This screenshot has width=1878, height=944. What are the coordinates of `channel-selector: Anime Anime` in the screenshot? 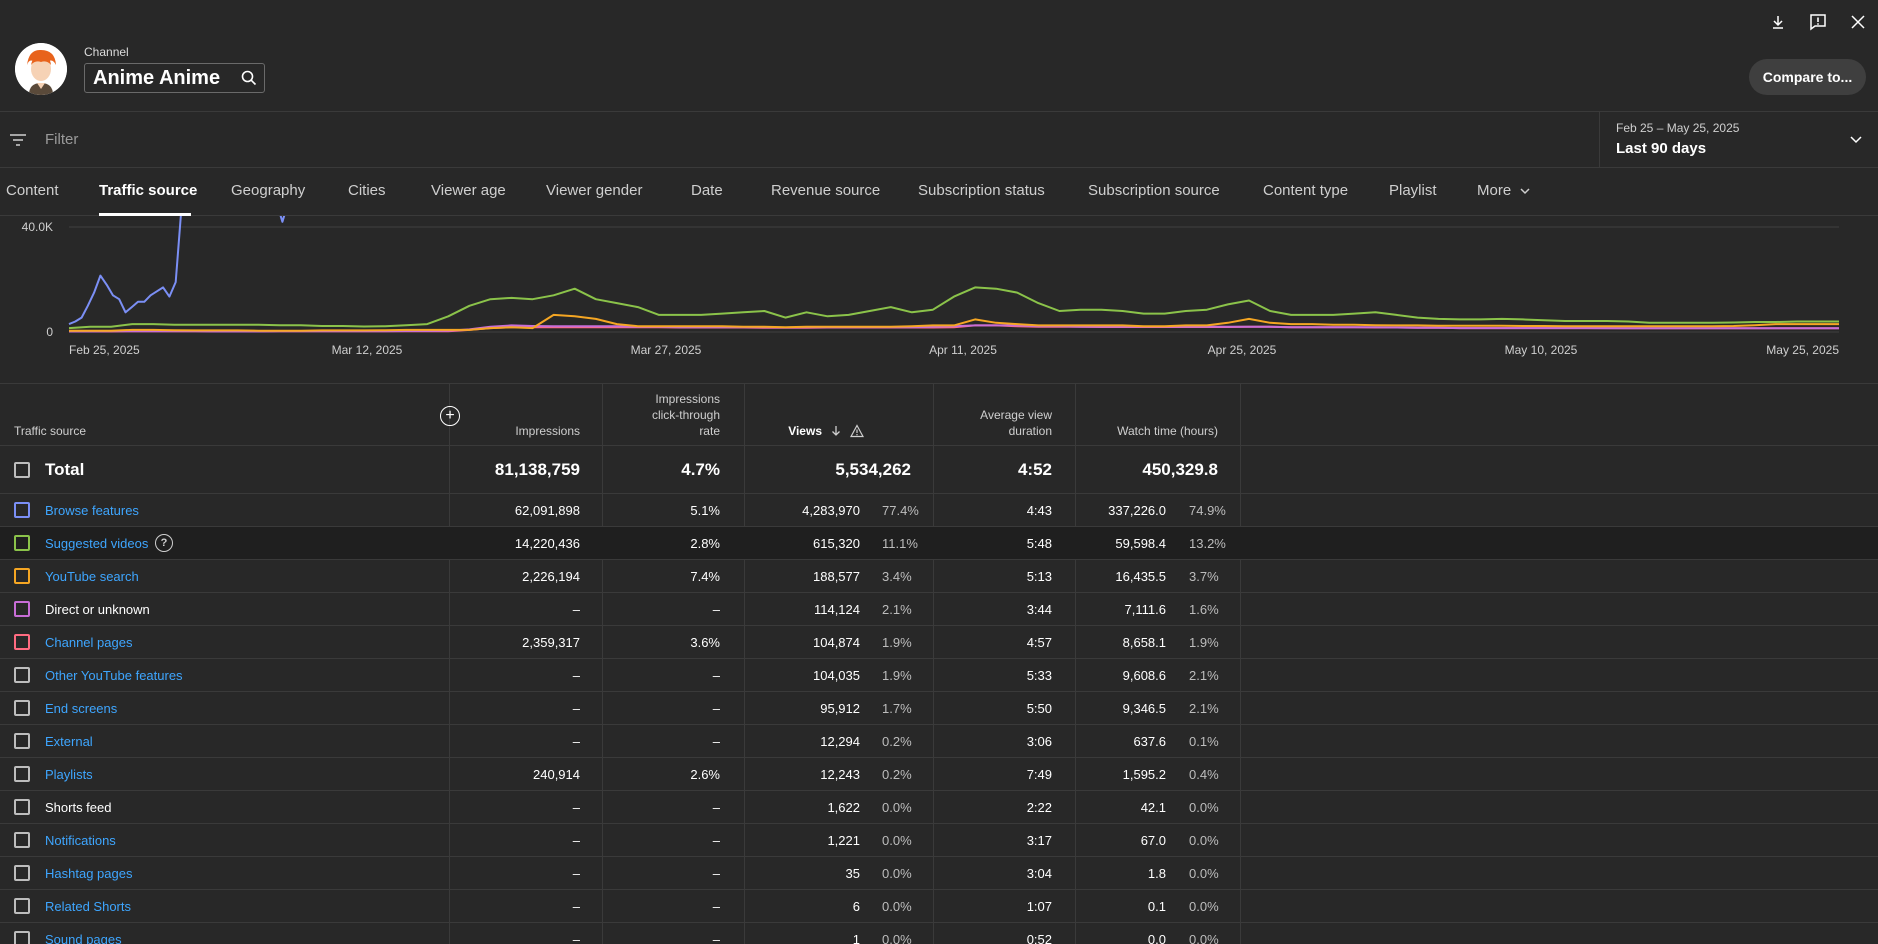 It's located at (174, 78).